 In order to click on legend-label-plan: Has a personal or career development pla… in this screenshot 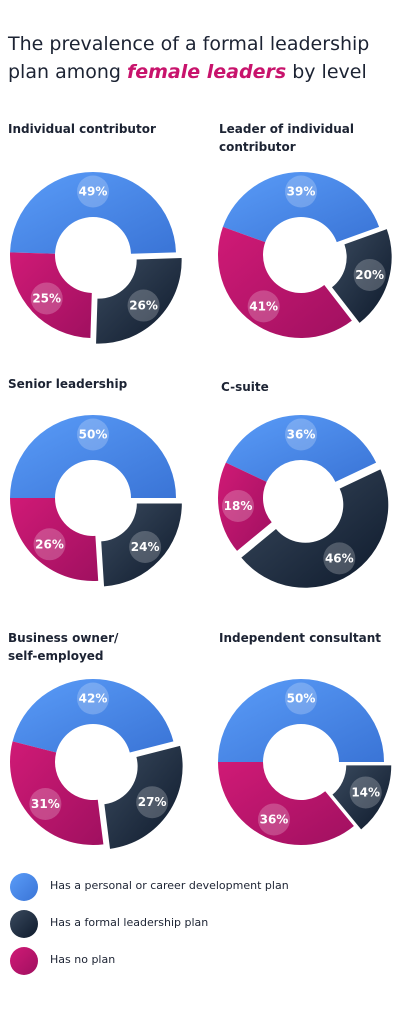, I will do `click(169, 885)`.